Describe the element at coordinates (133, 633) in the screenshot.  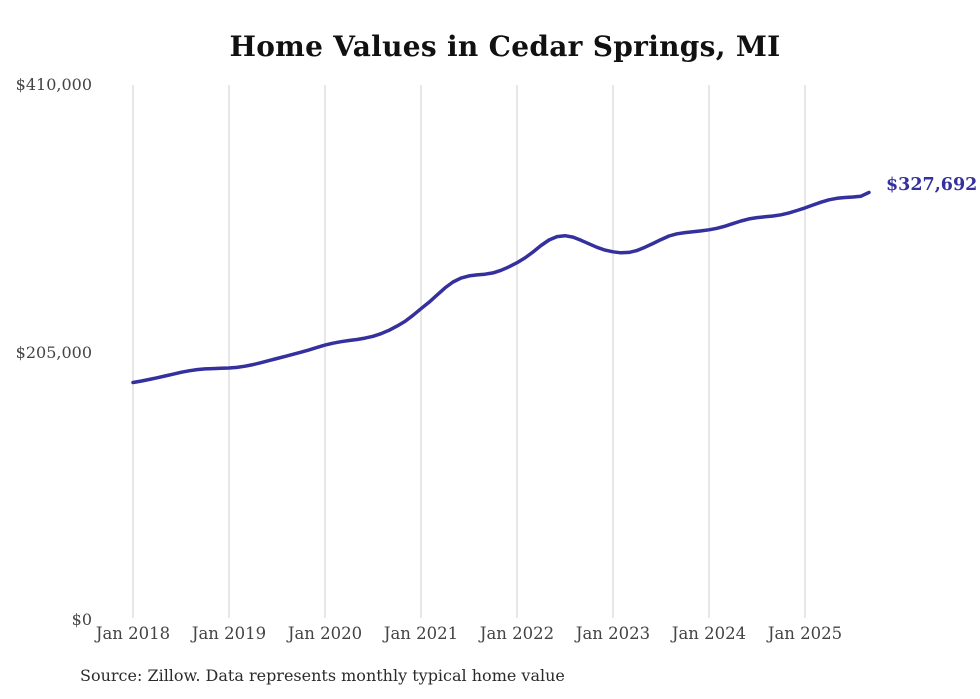
I see `x-tick-label: Jan 2018` at that location.